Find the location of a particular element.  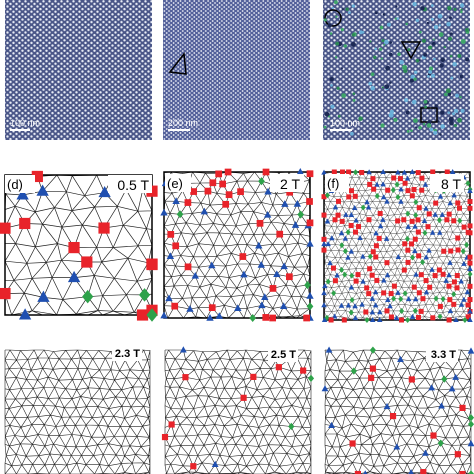

micrograph is located at coordinates (236, 70).